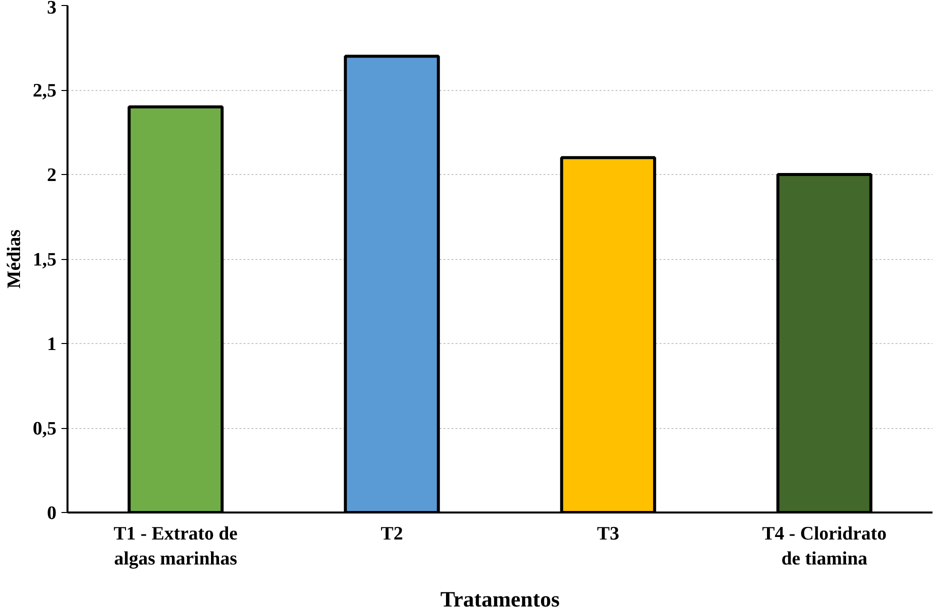 This screenshot has width=942, height=614. I want to click on x-axis-title: Tratamentos, so click(500, 599).